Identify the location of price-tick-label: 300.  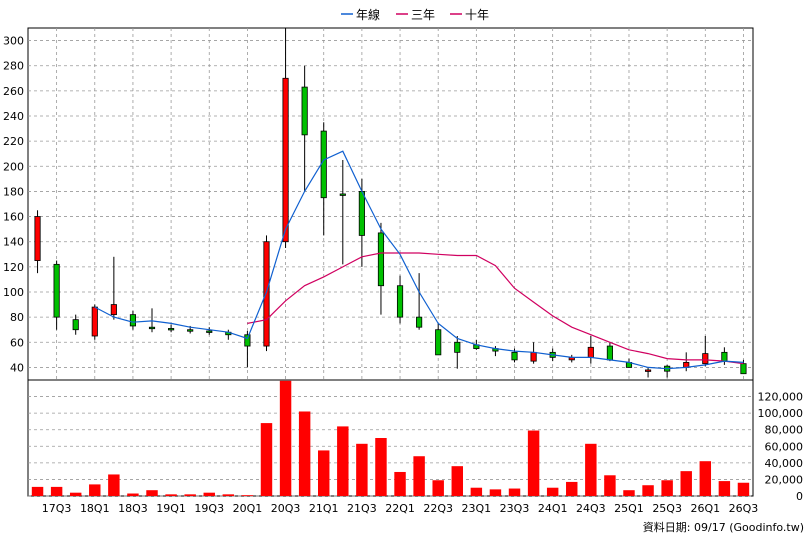
(13, 41).